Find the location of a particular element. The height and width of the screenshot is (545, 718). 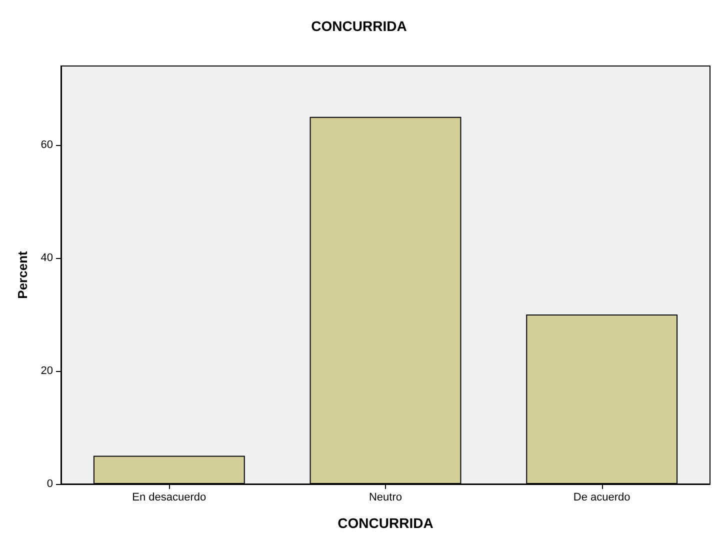

x-axis-title: CONCURRIDA is located at coordinates (386, 523).